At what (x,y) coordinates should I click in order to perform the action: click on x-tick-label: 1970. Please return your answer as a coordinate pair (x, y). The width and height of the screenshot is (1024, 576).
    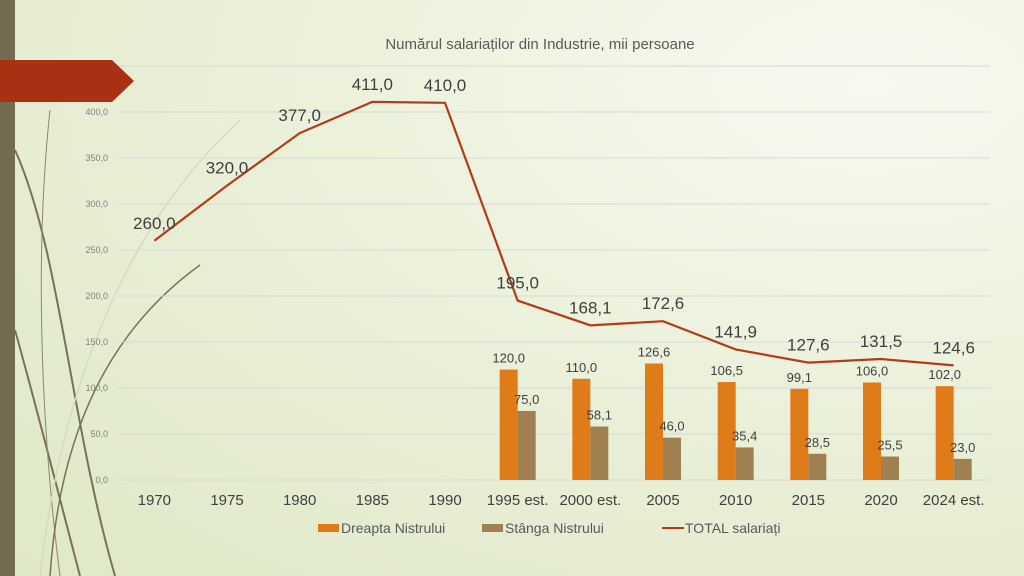
    Looking at the image, I should click on (154, 500).